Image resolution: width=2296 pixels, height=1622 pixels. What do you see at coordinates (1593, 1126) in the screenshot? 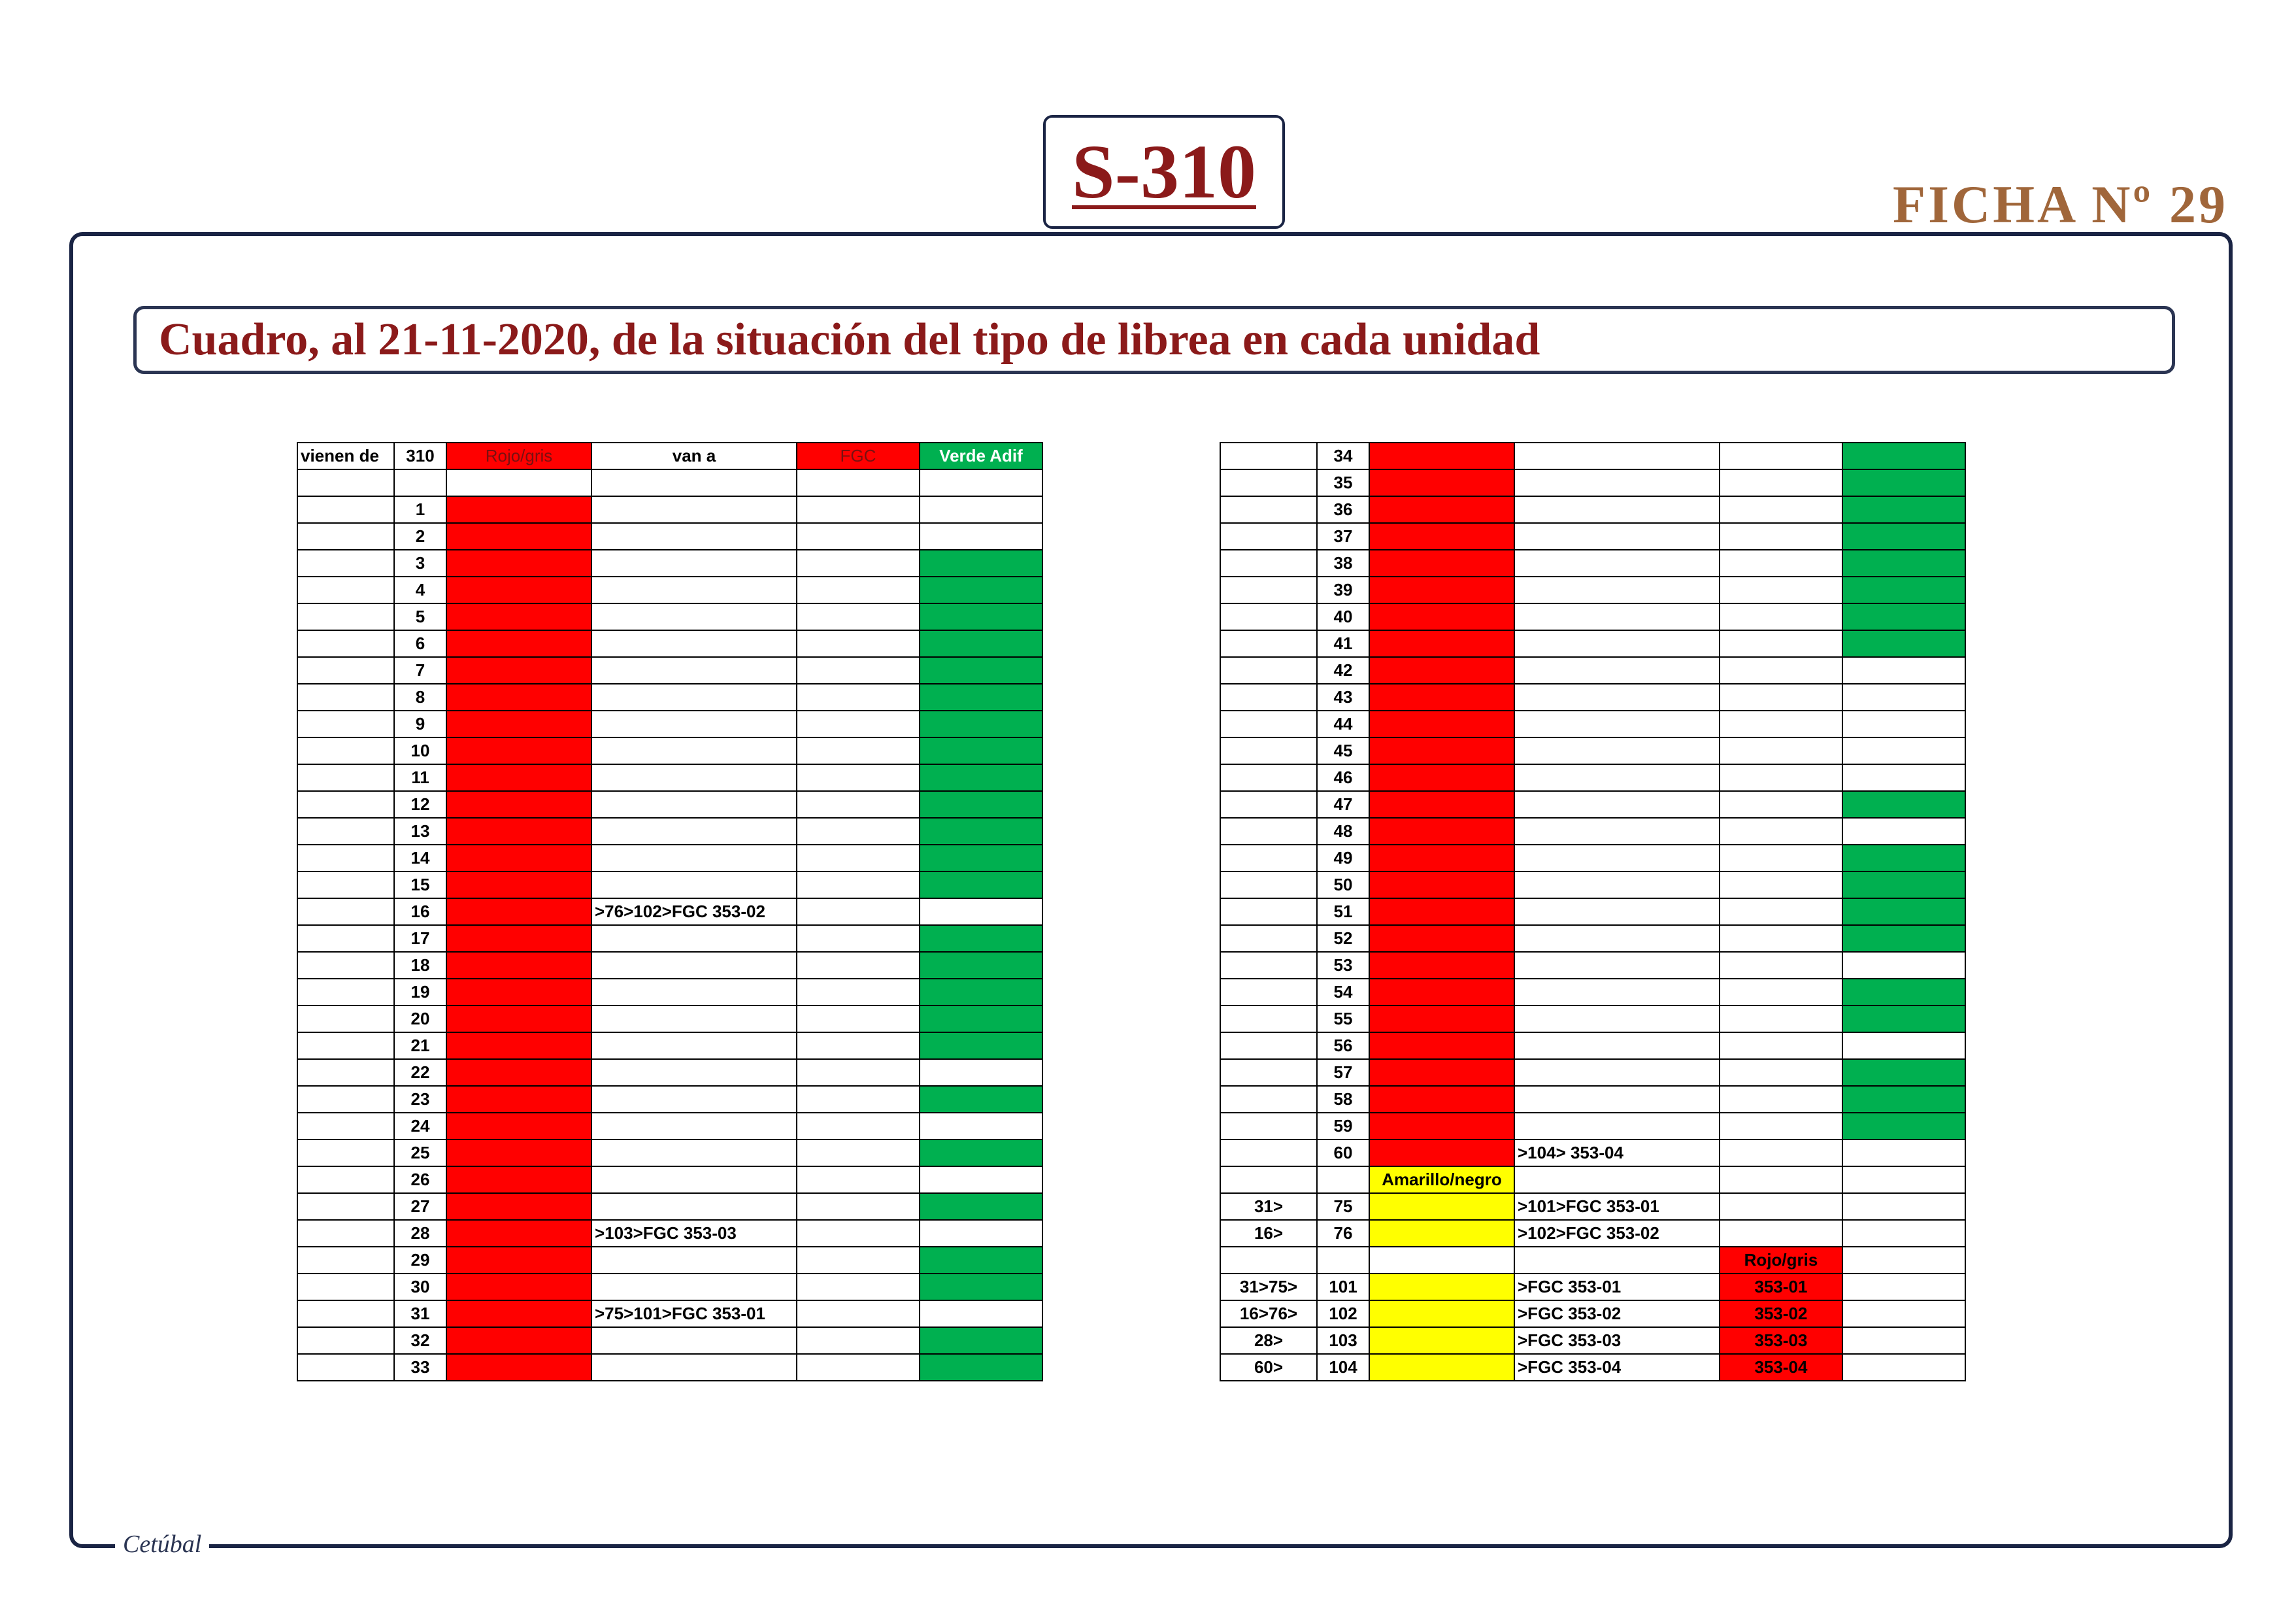
I see `table-row: 59` at bounding box center [1593, 1126].